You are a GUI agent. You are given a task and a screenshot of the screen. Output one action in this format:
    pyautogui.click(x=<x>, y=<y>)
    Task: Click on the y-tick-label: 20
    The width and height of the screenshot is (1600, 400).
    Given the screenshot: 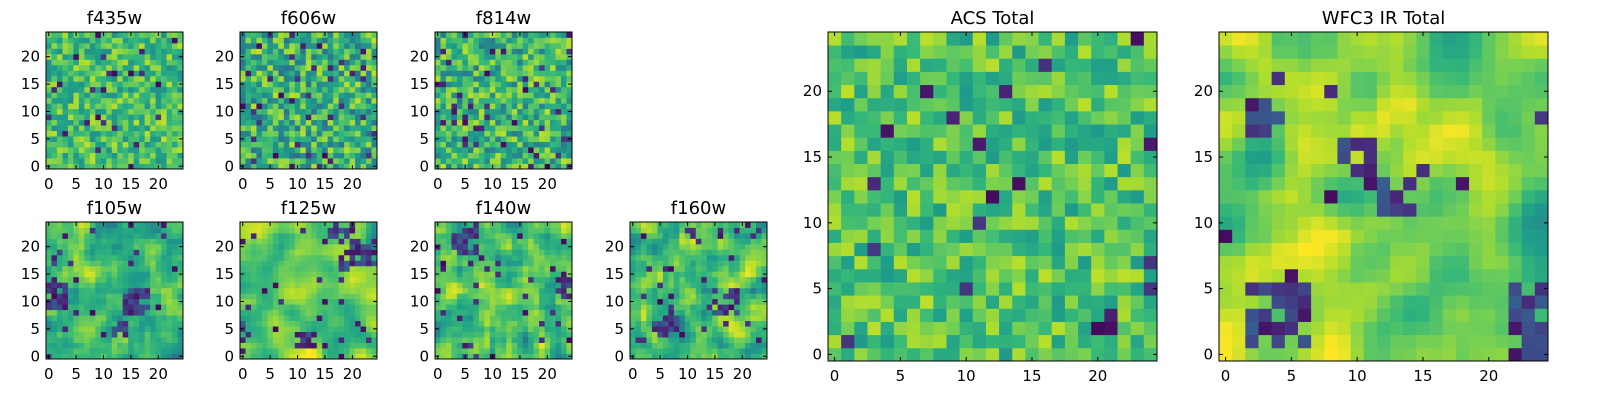 What is the action you would take?
    pyautogui.click(x=419, y=57)
    